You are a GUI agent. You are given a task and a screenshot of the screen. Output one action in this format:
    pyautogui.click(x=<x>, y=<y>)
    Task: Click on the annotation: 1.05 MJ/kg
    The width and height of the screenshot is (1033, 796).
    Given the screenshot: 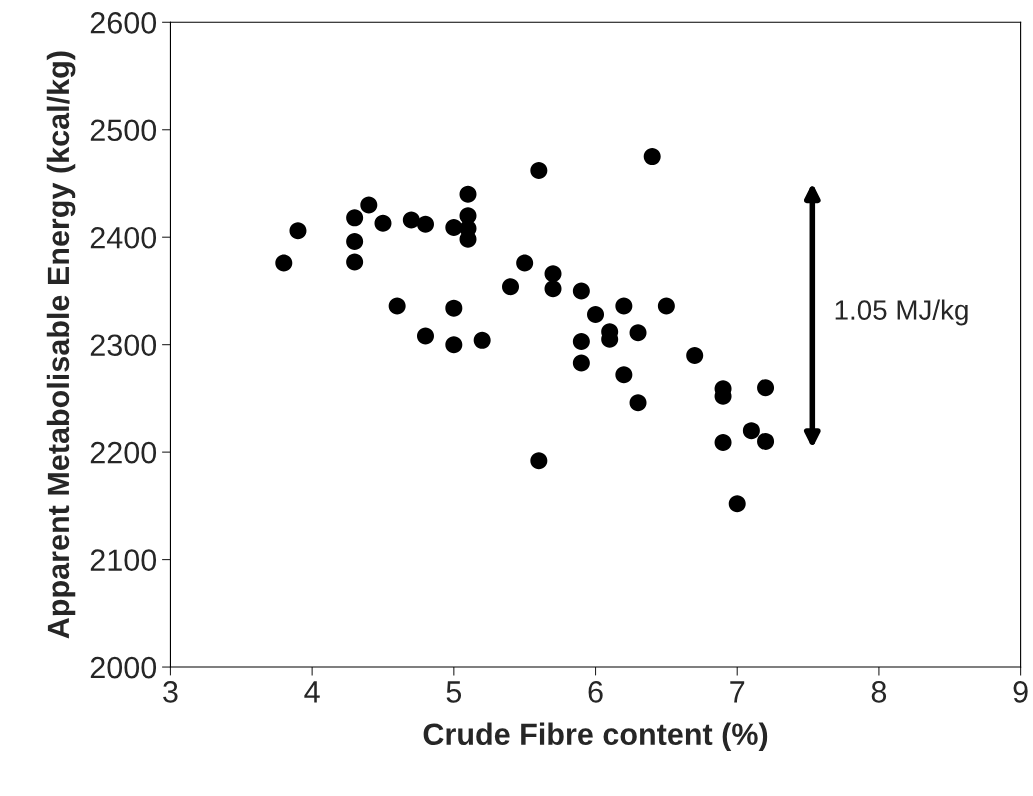 What is the action you would take?
    pyautogui.click(x=901, y=312)
    